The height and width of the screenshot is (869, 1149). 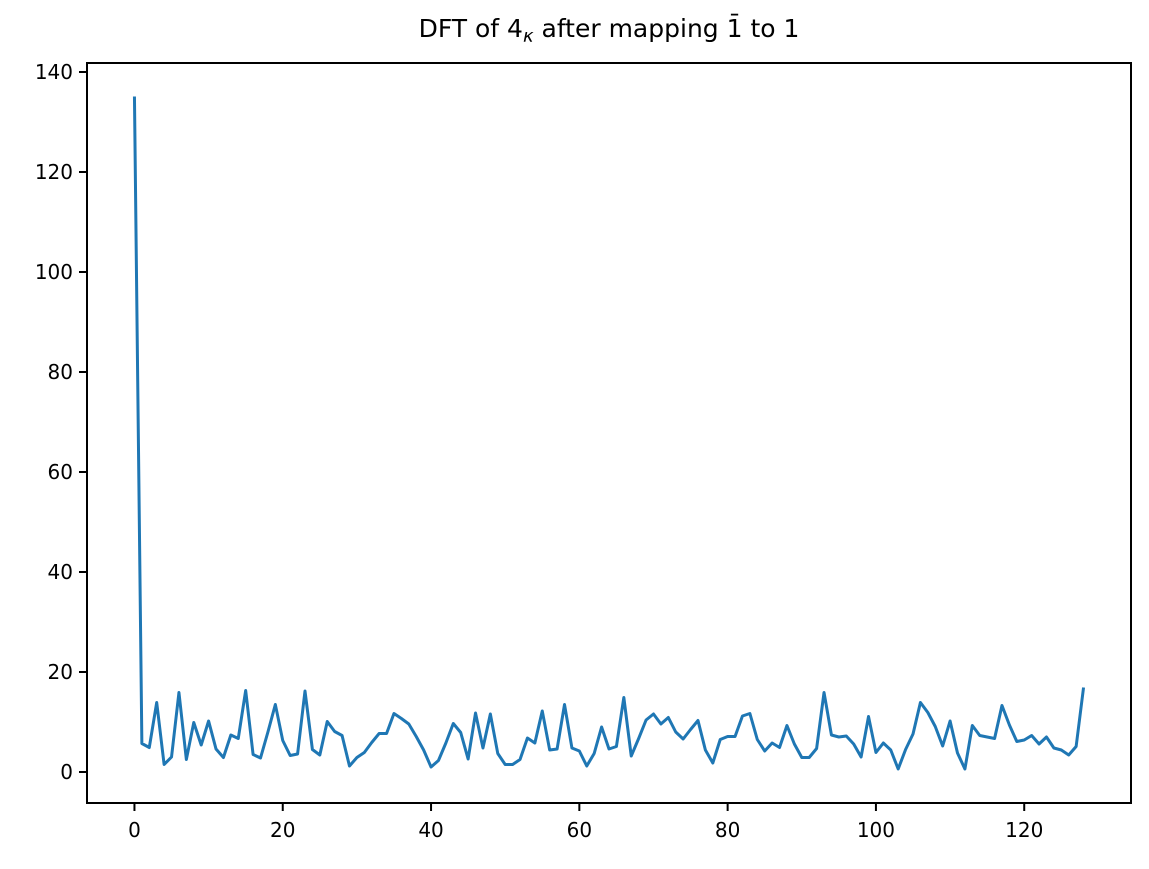 I want to click on chart-title-pre: DFT of 4, so click(x=470, y=28).